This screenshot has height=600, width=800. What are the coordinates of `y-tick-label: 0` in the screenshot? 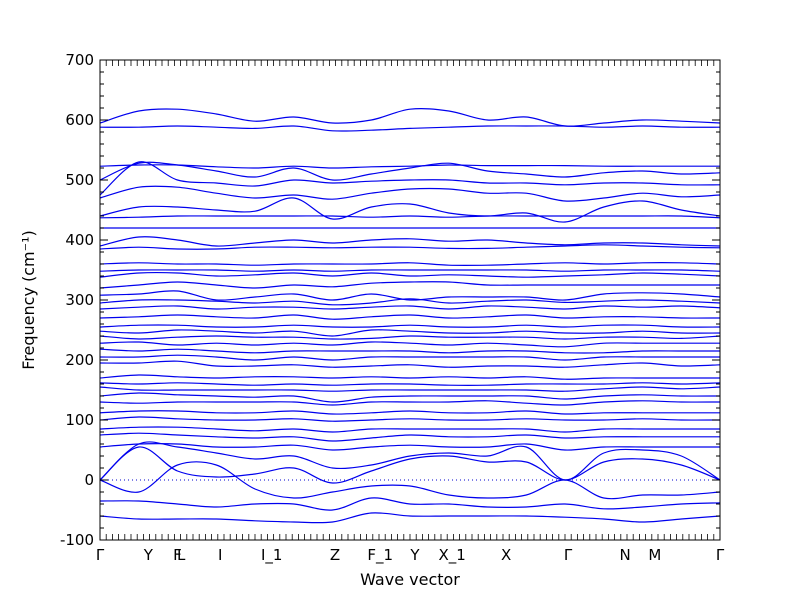 It's located at (89, 480).